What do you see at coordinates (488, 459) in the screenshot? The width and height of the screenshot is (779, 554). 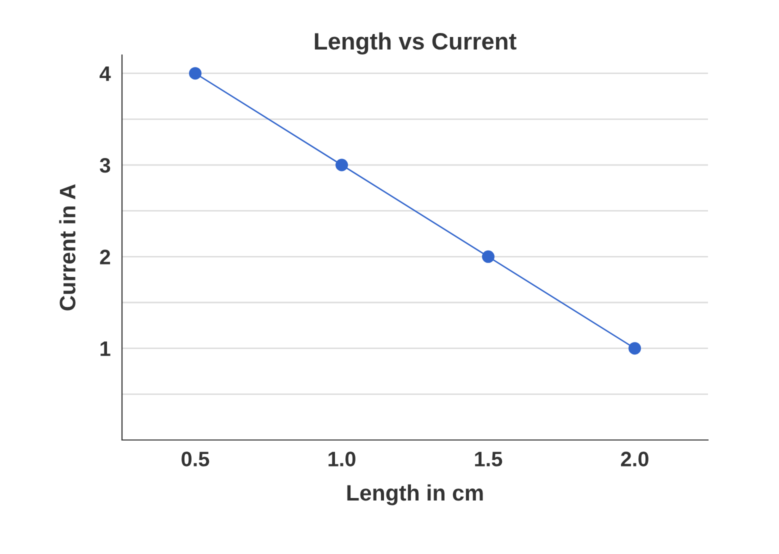 I see `x-tick-label: 1.5` at bounding box center [488, 459].